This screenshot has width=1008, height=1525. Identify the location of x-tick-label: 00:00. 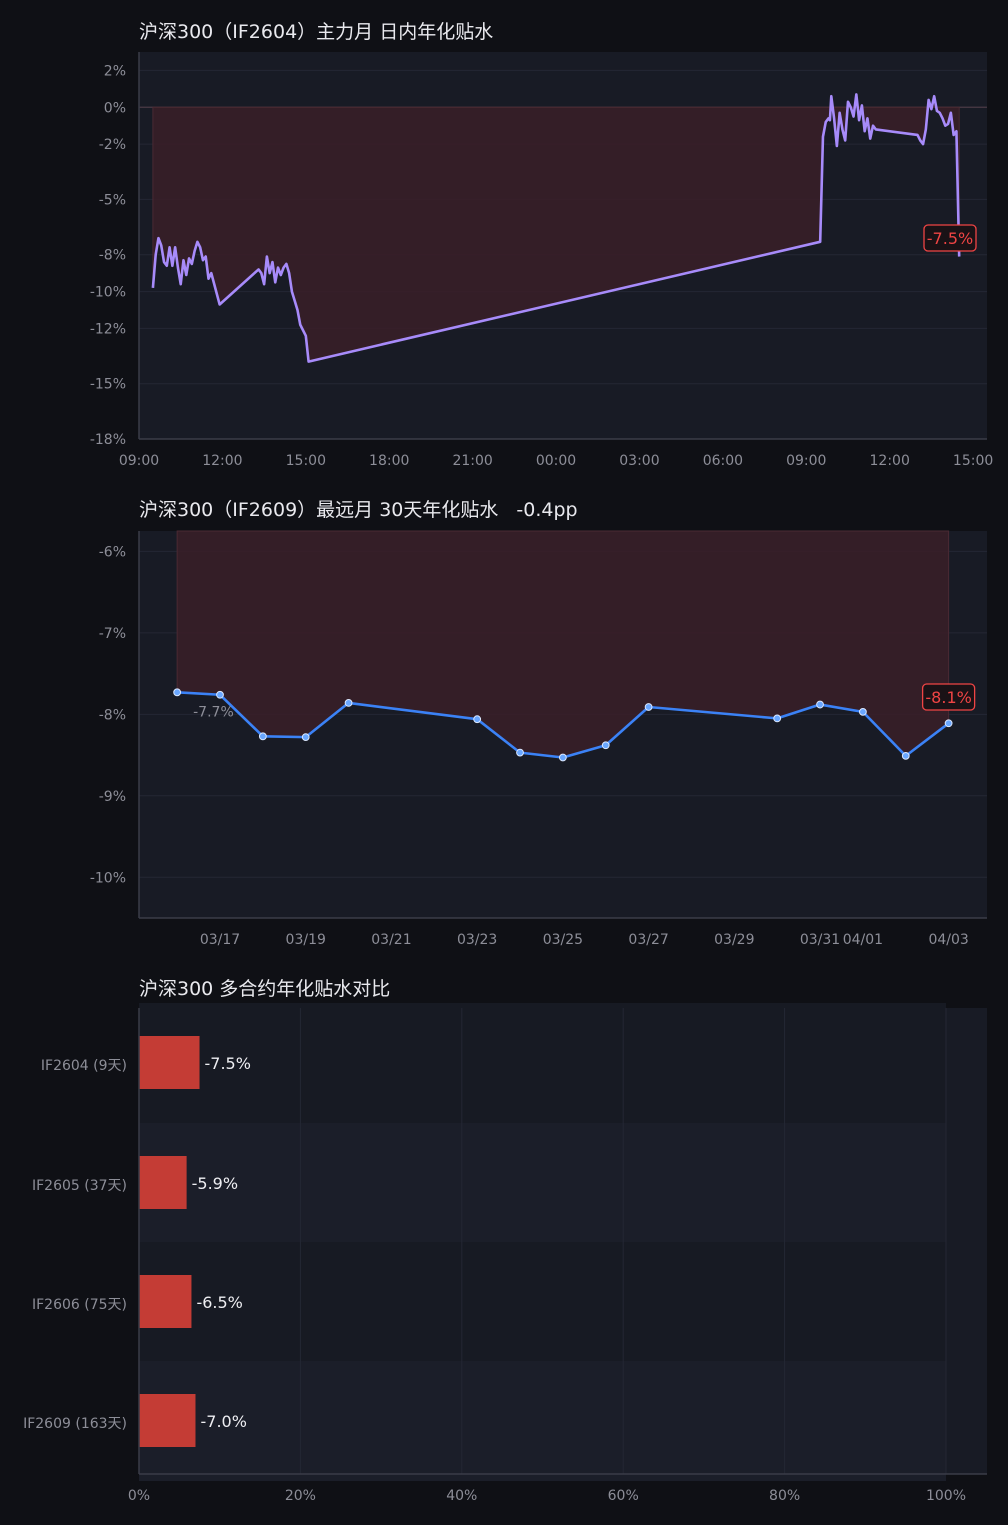
(556, 461).